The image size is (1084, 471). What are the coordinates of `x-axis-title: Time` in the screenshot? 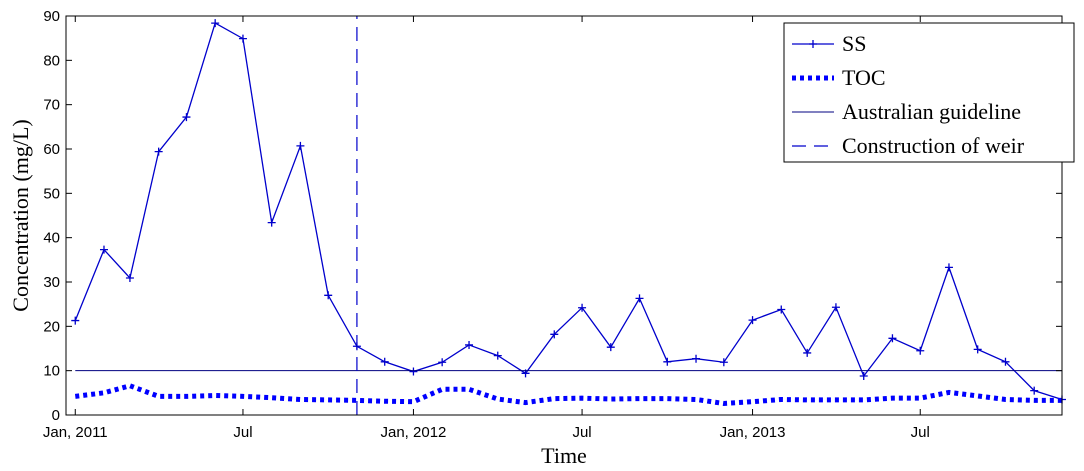 It's located at (564, 455).